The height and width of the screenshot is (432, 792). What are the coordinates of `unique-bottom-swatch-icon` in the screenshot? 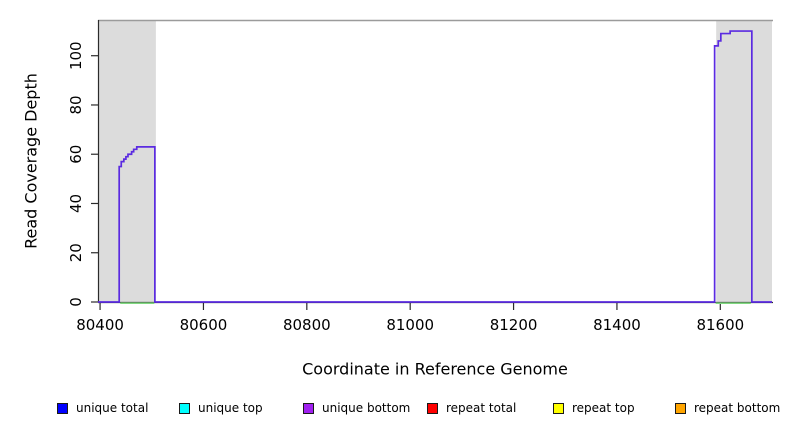 It's located at (308, 408).